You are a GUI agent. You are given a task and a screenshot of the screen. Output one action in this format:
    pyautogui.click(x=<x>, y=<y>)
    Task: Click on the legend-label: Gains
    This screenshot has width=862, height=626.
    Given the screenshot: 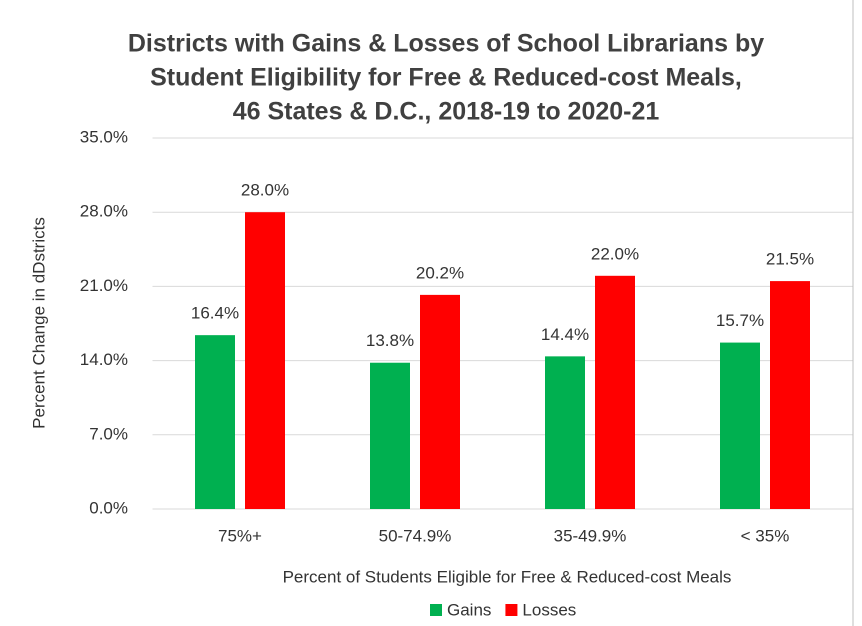 What is the action you would take?
    pyautogui.click(x=469, y=609)
    